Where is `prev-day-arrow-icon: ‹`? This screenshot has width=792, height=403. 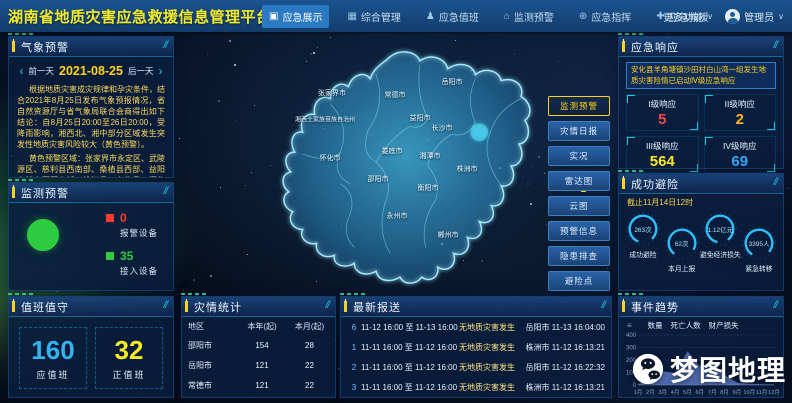
prev-day-arrow-icon: ‹ is located at coordinates (21, 71).